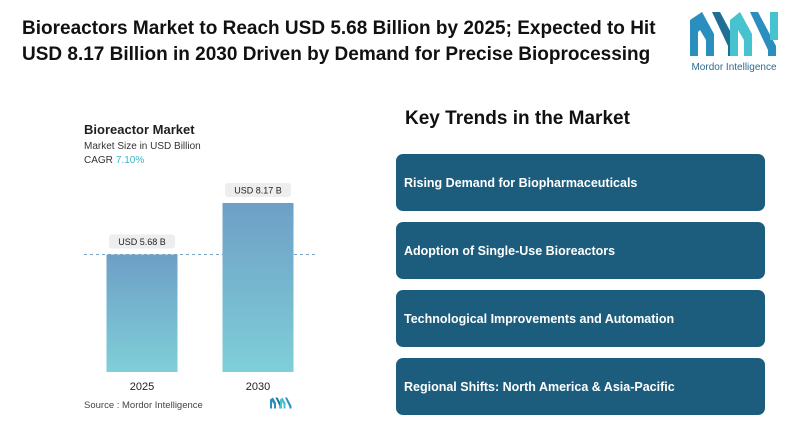 This screenshot has height=446, width=800. Describe the element at coordinates (130, 160) in the screenshot. I see `cagr-value: 7.10%` at that location.